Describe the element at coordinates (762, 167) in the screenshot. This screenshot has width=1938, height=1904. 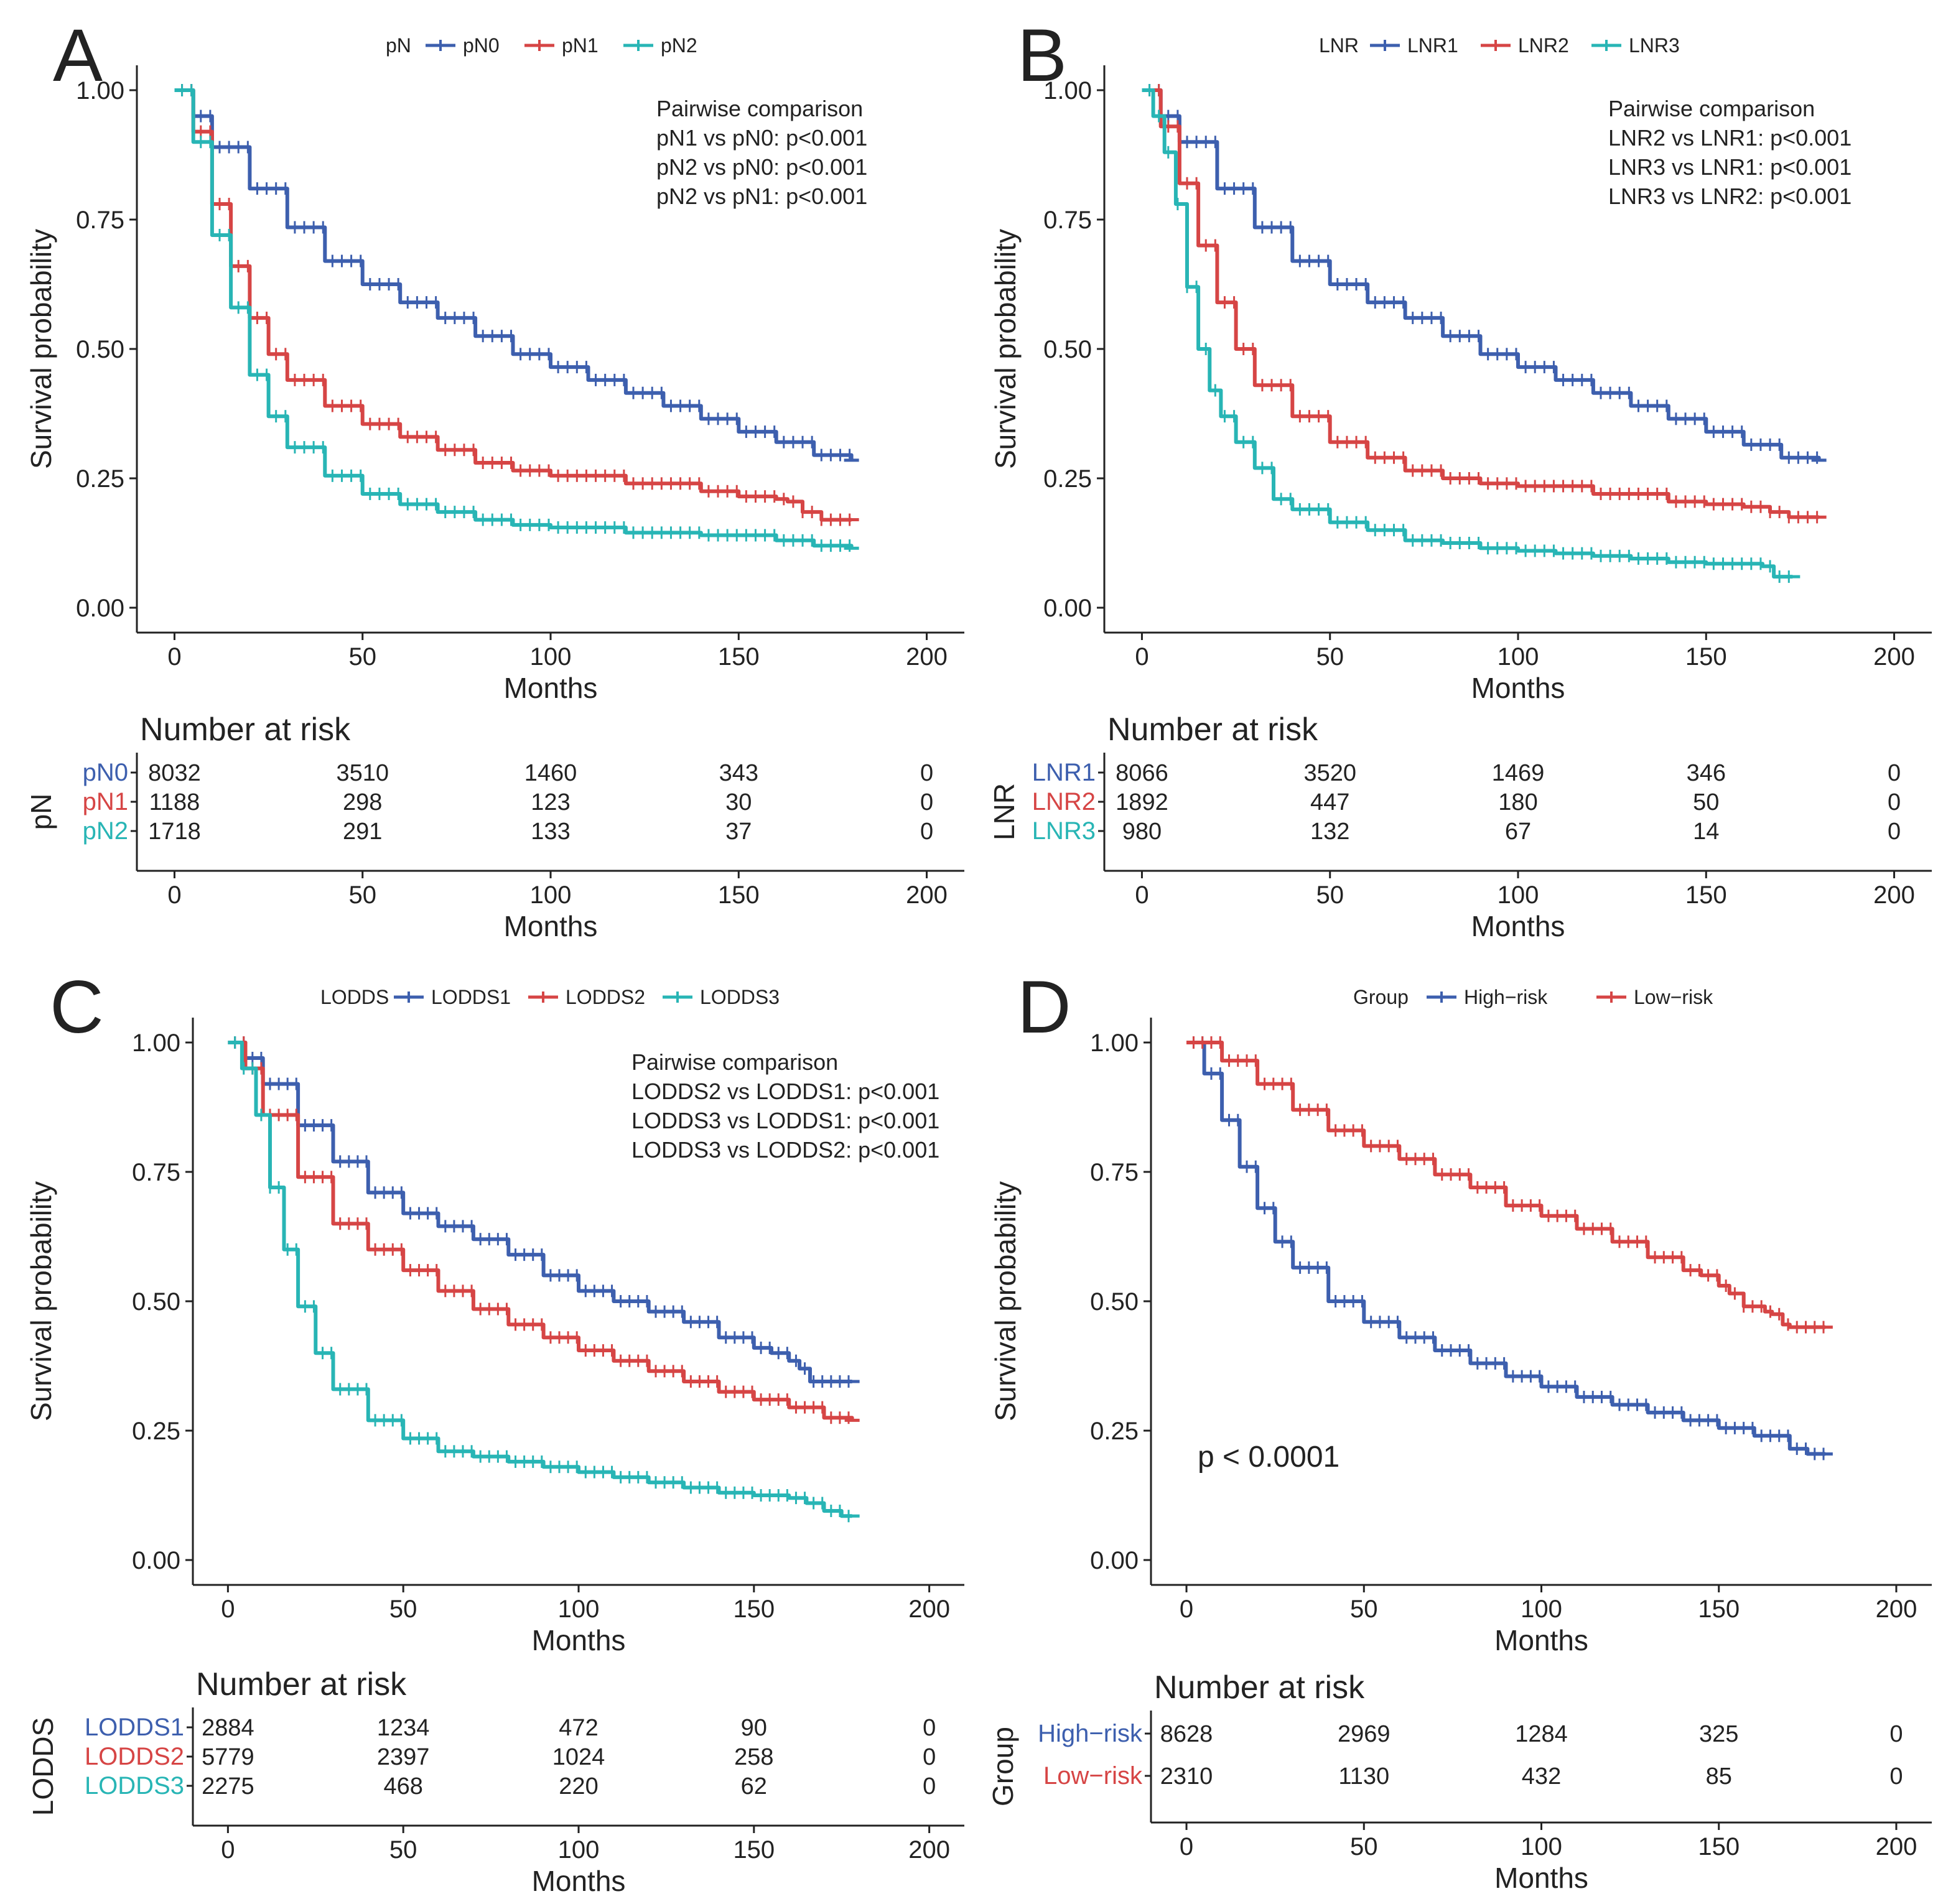
I see `pairwise-line: pN2 vs pN0: p<0.001` at that location.